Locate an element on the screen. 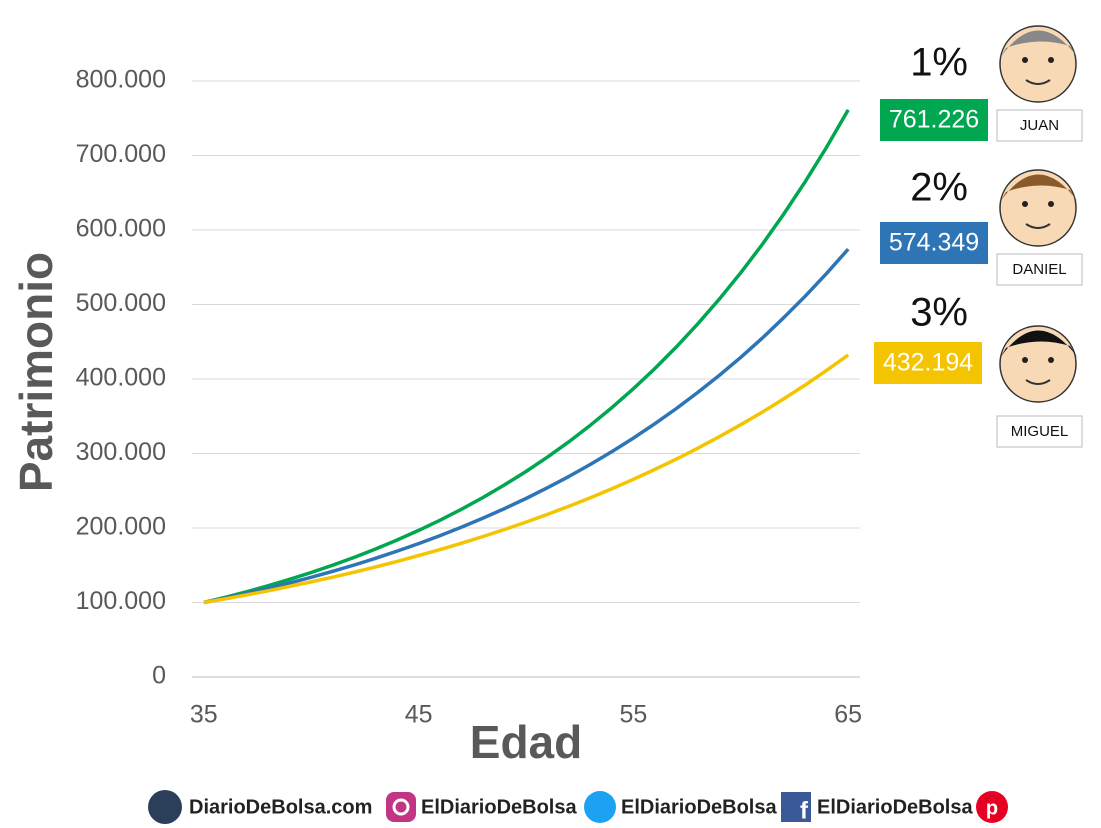 This screenshot has width=1101, height=828. twitter-handle: ElDiarioDeBolsa is located at coordinates (699, 807).